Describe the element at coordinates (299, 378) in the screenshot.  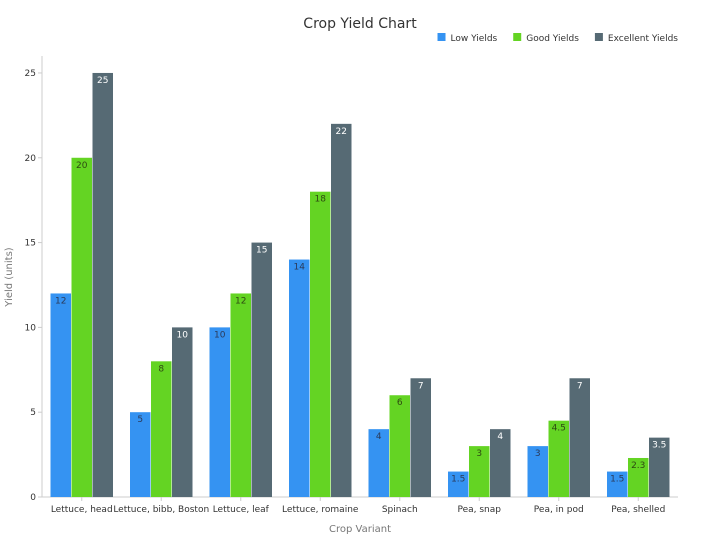
I see `bar-low-yields-lettuce-romaine` at that location.